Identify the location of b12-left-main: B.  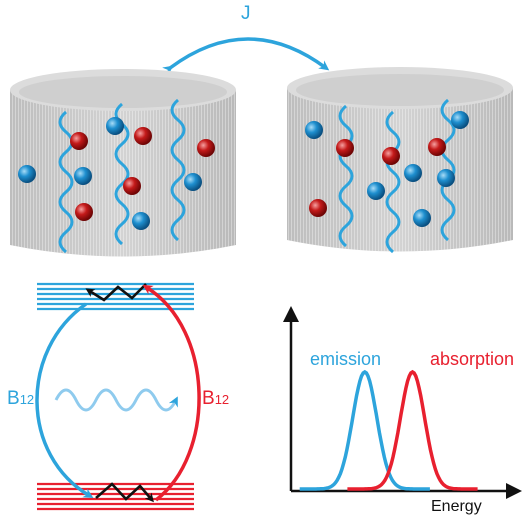
(13, 398).